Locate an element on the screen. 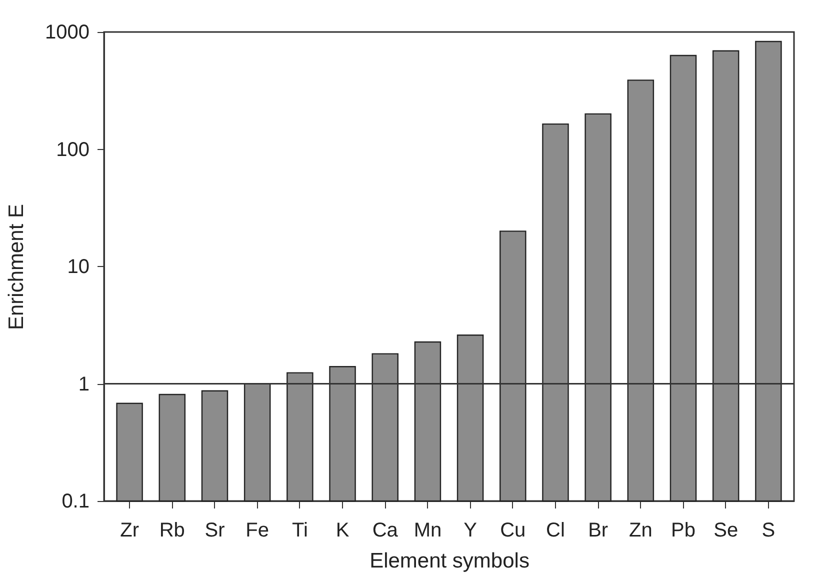 This screenshot has width=839, height=583. x-tick-label: Y is located at coordinates (470, 531).